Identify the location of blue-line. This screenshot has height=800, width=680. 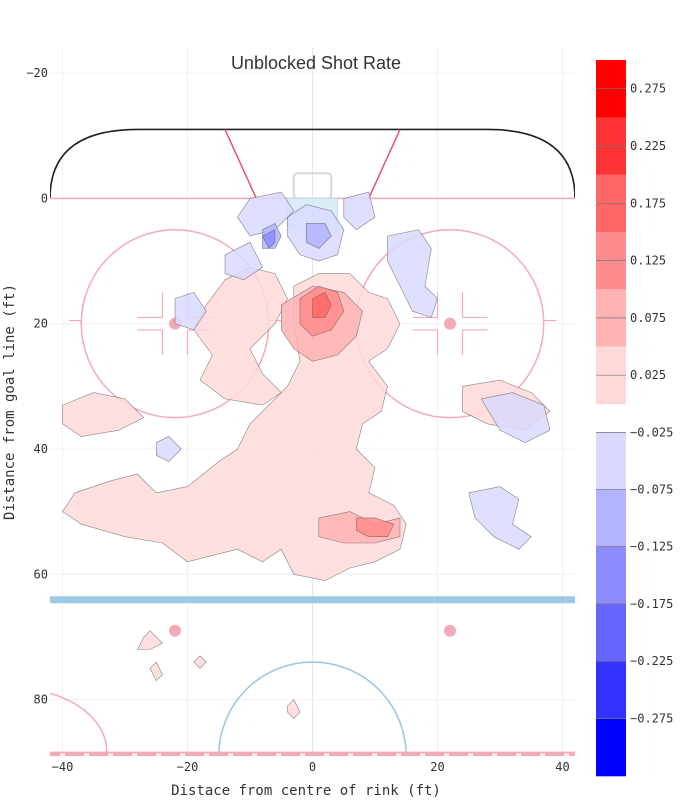
(312, 600).